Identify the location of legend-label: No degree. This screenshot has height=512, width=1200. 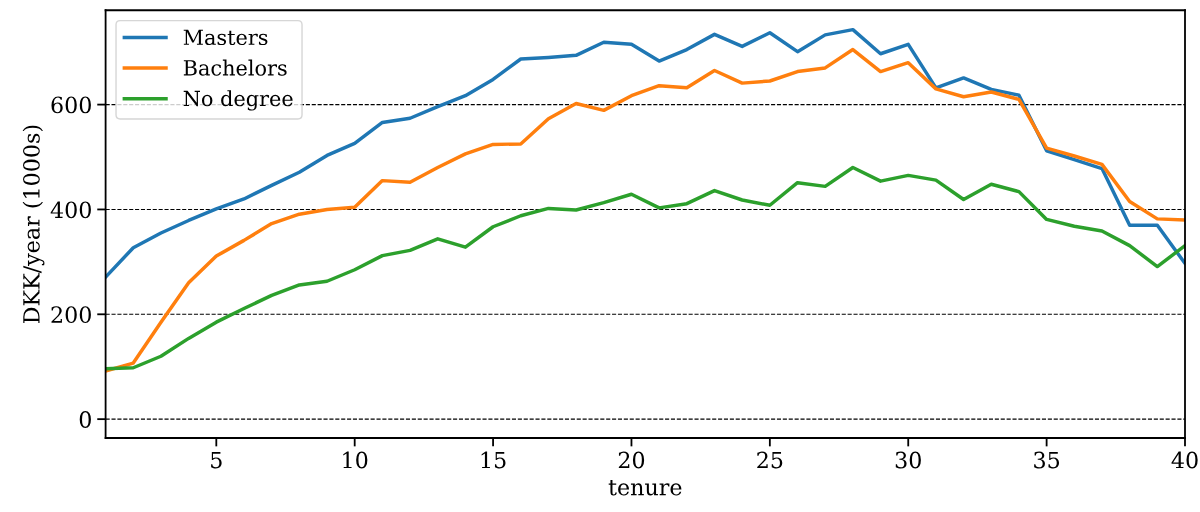
(238, 100).